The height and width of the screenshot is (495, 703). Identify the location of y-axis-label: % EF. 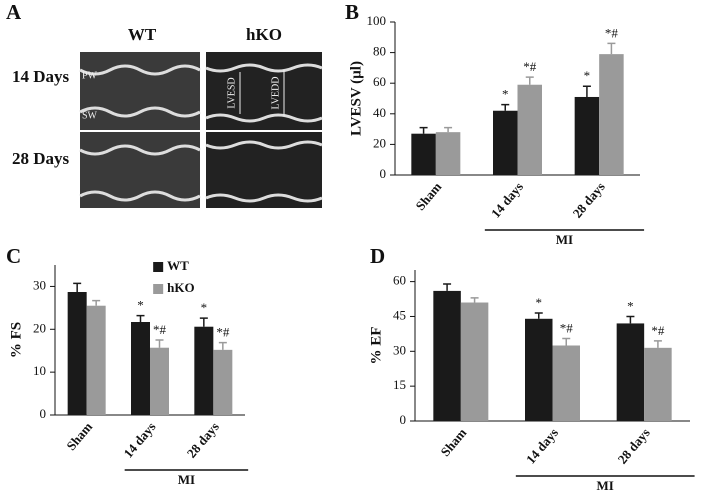
(376, 346).